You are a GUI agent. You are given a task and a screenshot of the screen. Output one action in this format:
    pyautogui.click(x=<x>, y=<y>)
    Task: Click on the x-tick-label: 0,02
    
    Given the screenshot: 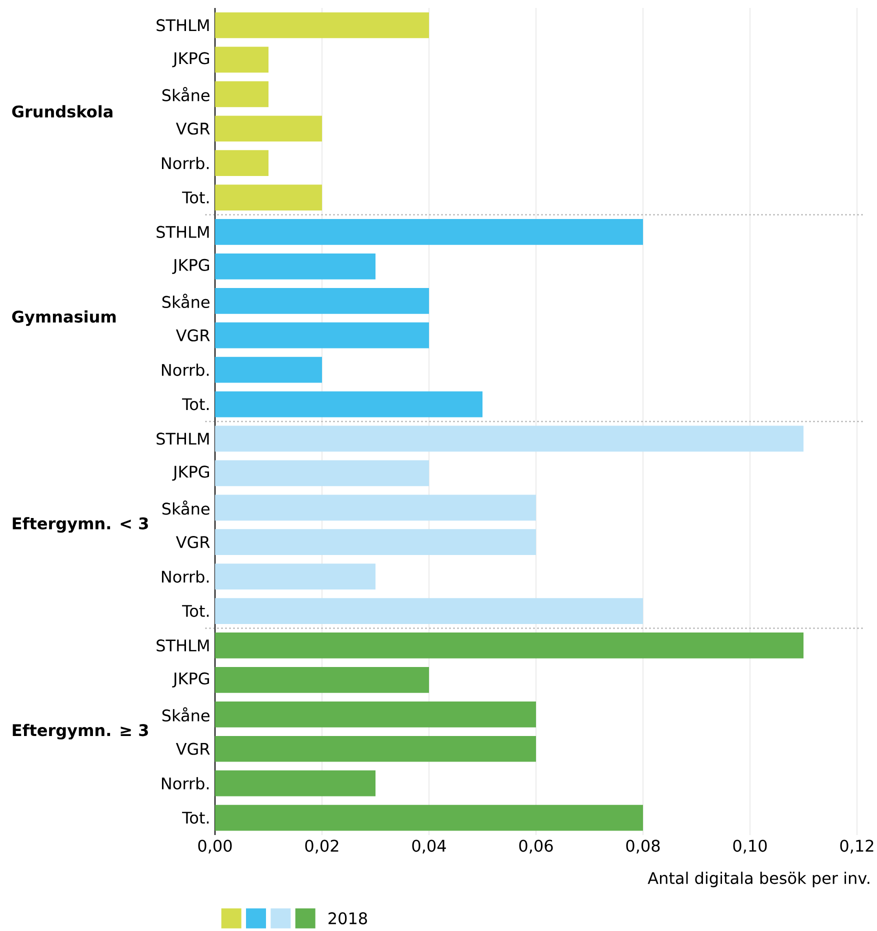 What is the action you would take?
    pyautogui.click(x=321, y=847)
    